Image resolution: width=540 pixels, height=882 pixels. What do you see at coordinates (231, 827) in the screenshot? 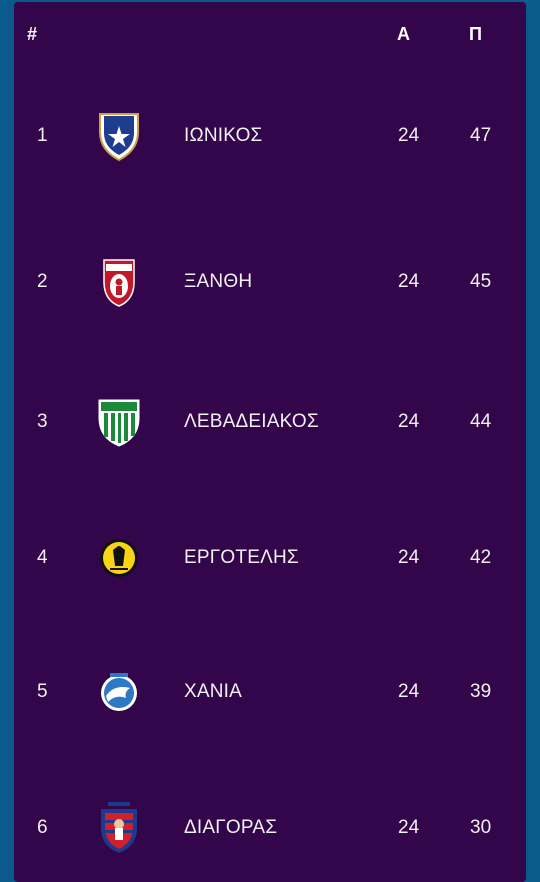
I see `row-team-name: ΔΙΑΓΟΡΑΣ` at bounding box center [231, 827].